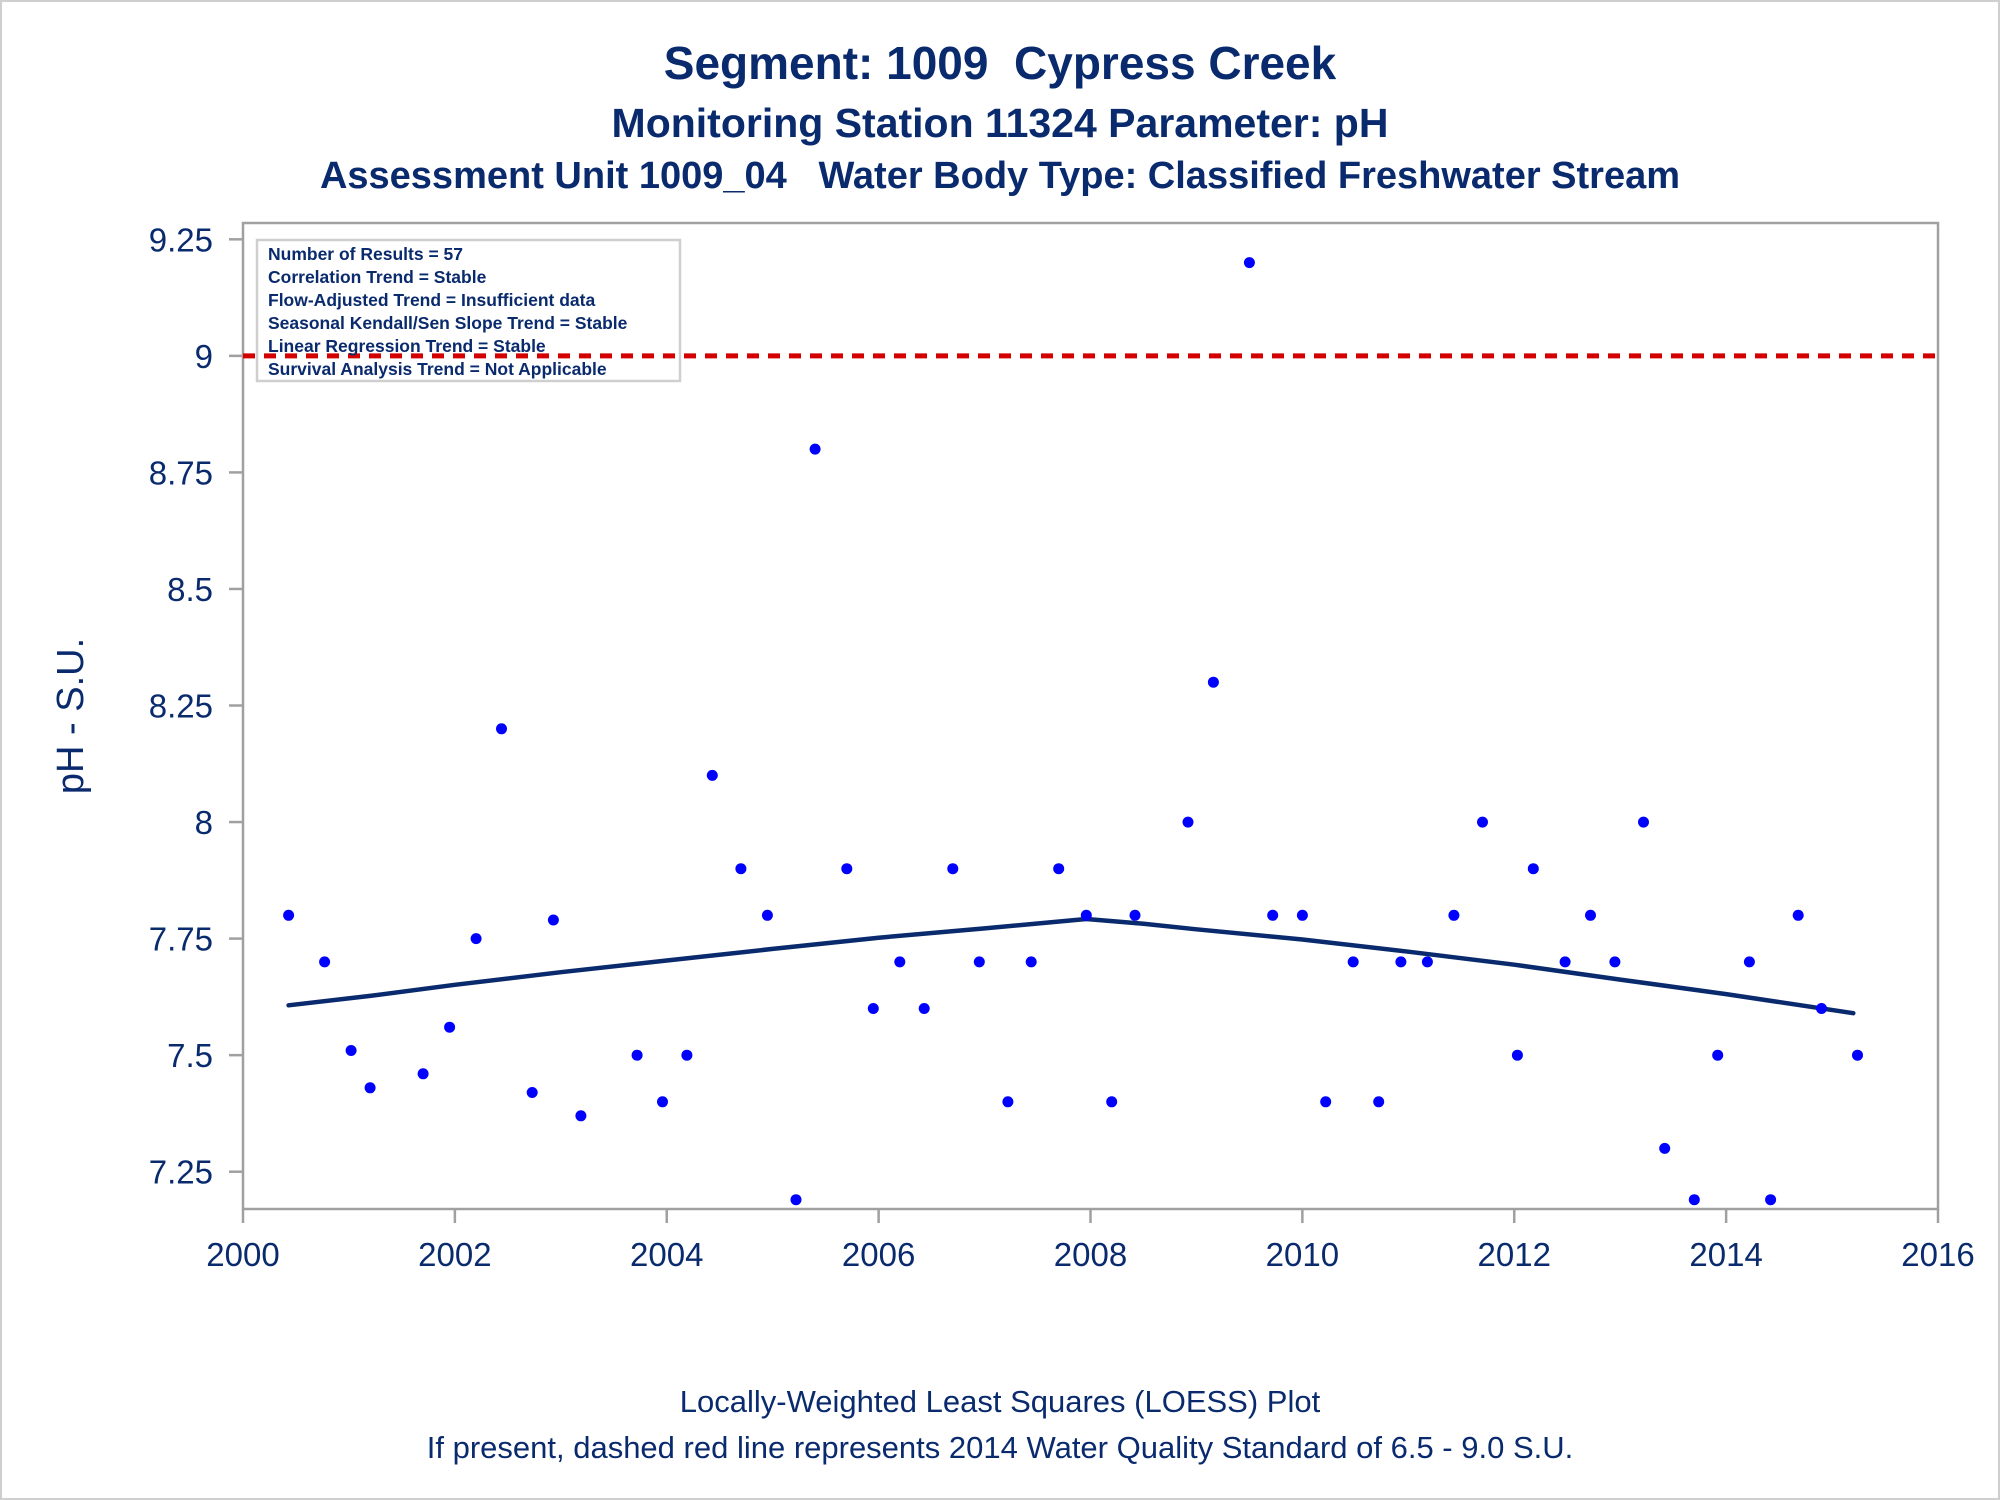 The height and width of the screenshot is (1500, 2000). I want to click on stats-line: Flow-Adjusted Trend = Insufficient data, so click(431, 300).